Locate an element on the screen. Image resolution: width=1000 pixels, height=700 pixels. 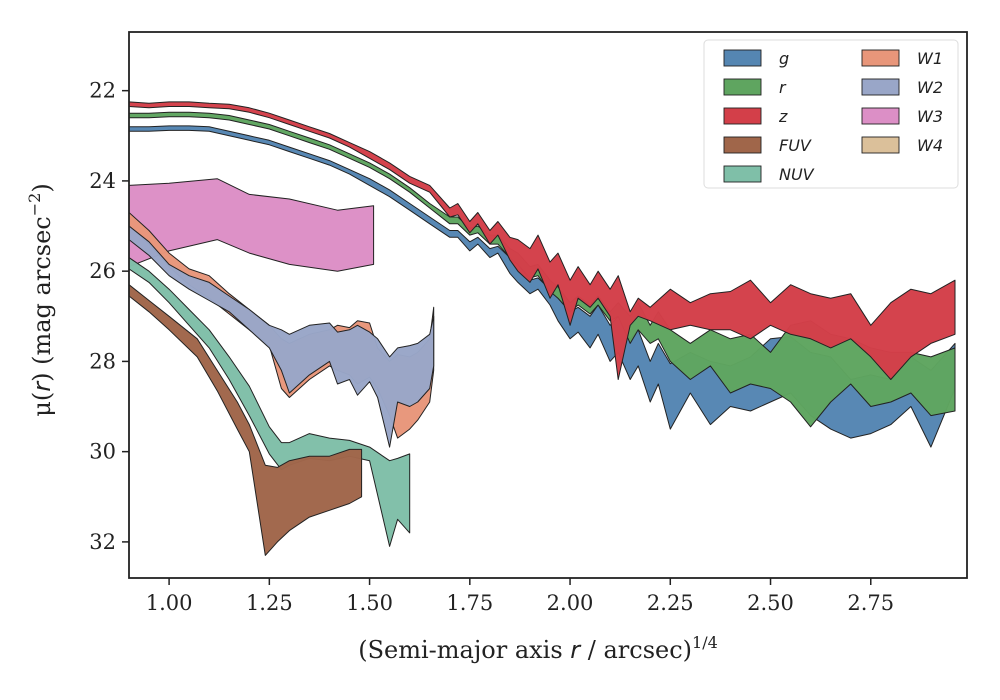
legend-label-w4: W4 is located at coordinates (930, 145).